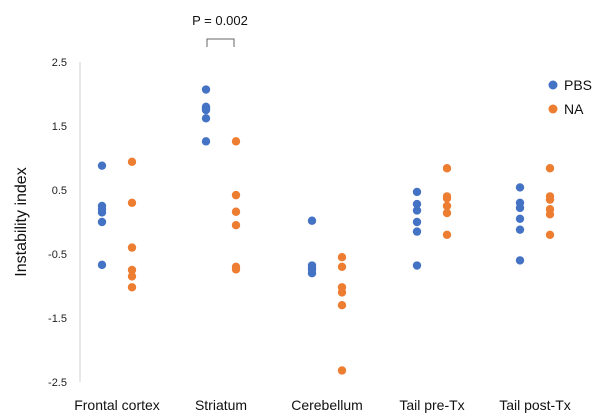 This screenshot has width=600, height=413. What do you see at coordinates (220, 20) in the screenshot?
I see `p-value-label: P = 0.002` at bounding box center [220, 20].